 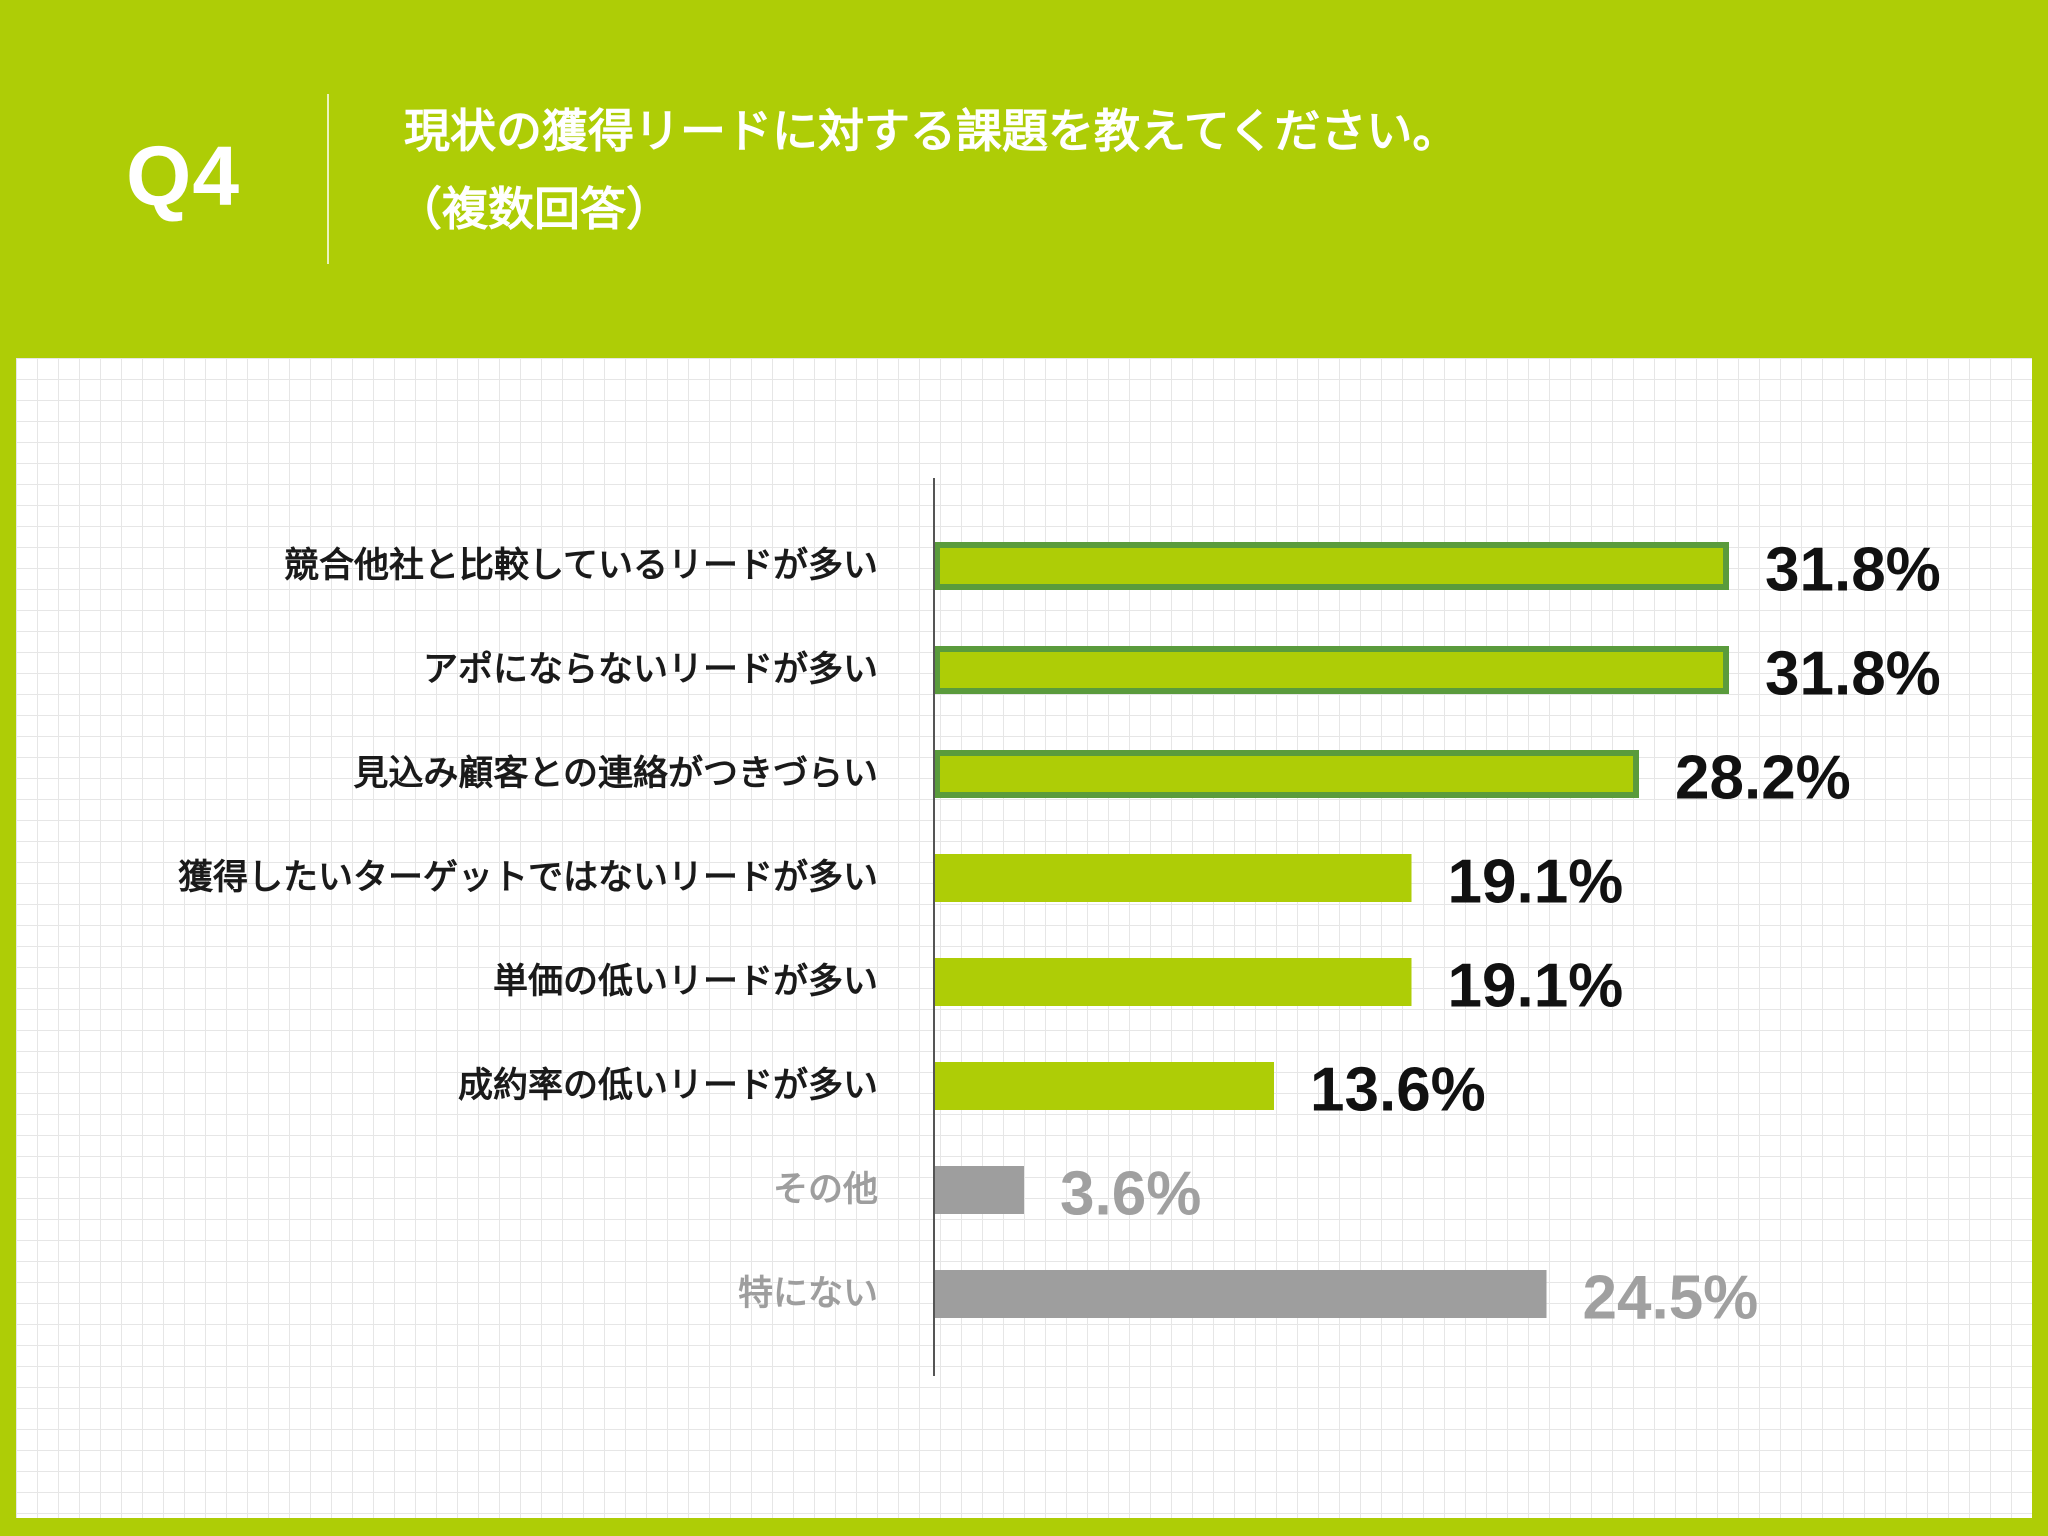 What do you see at coordinates (183, 176) in the screenshot?
I see `question-number: Q4` at bounding box center [183, 176].